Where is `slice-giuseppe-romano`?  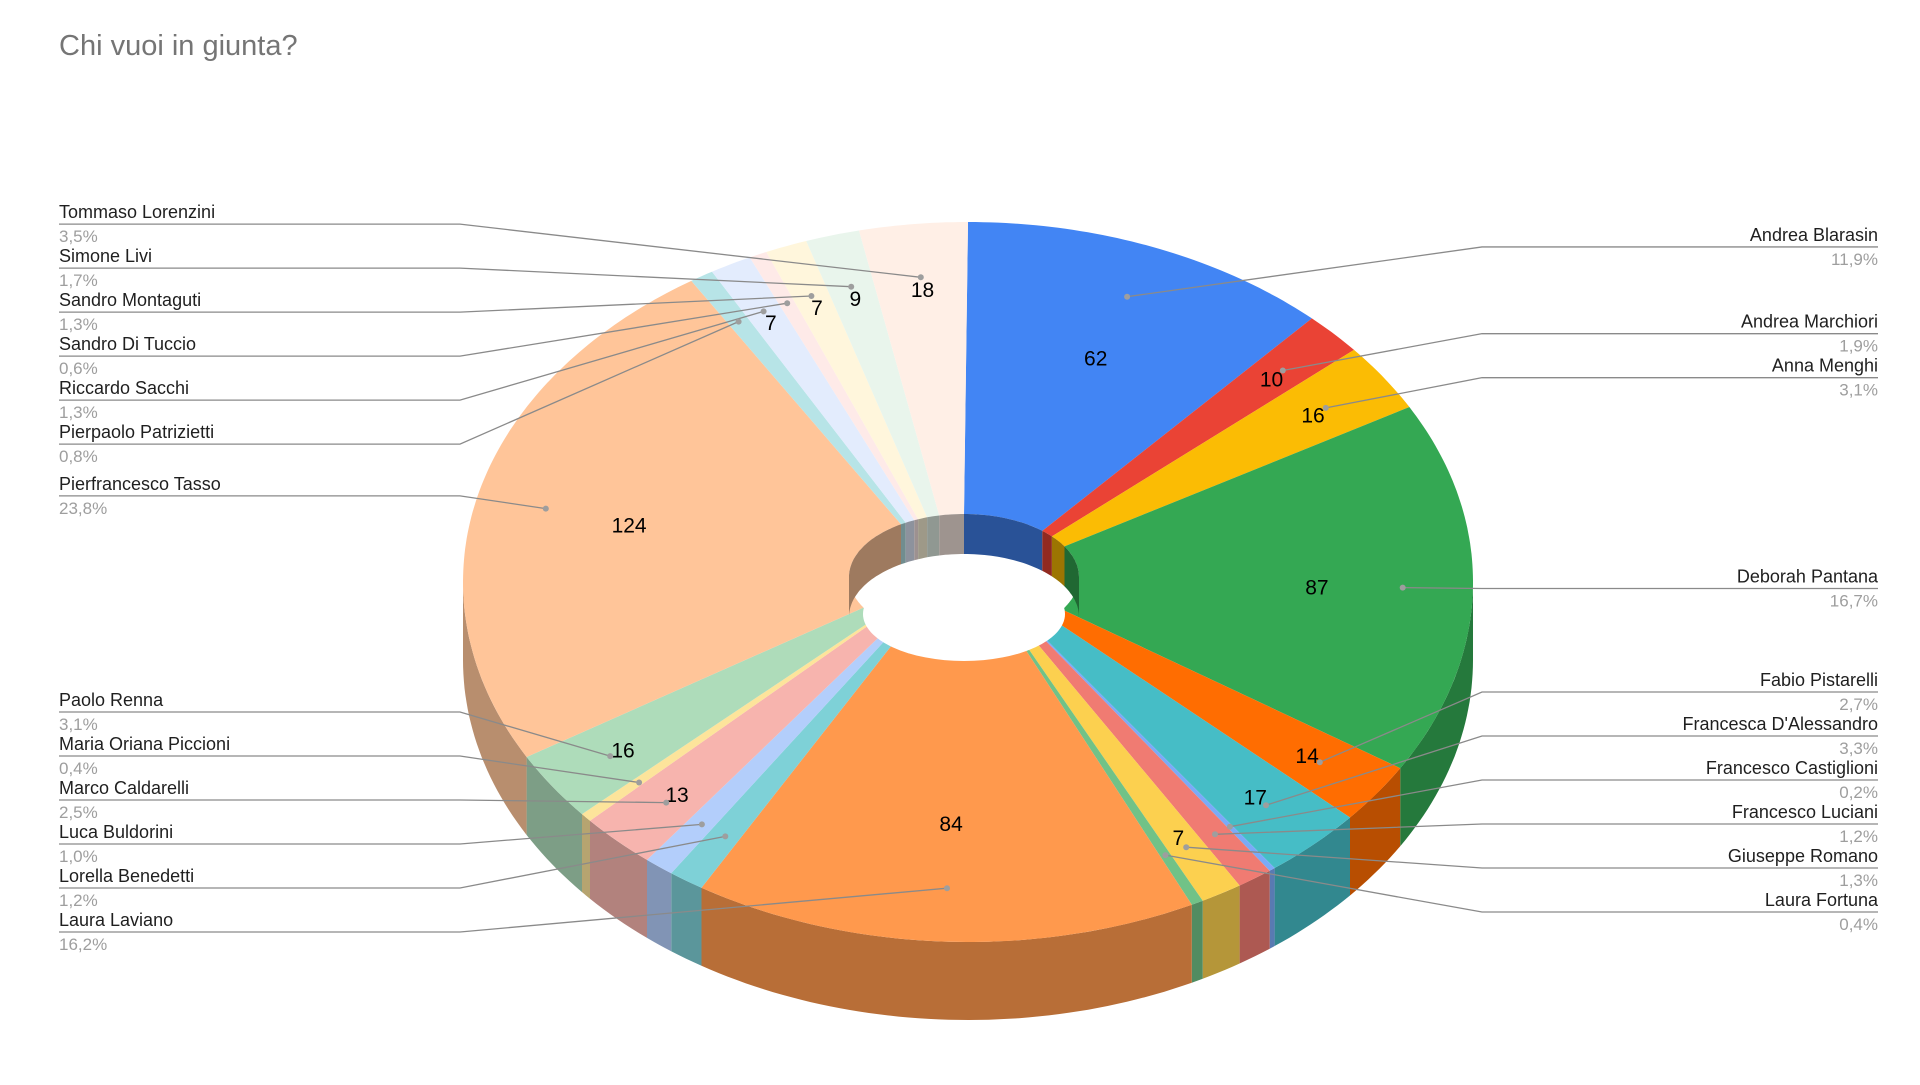 slice-giuseppe-romano is located at coordinates (1128, 765).